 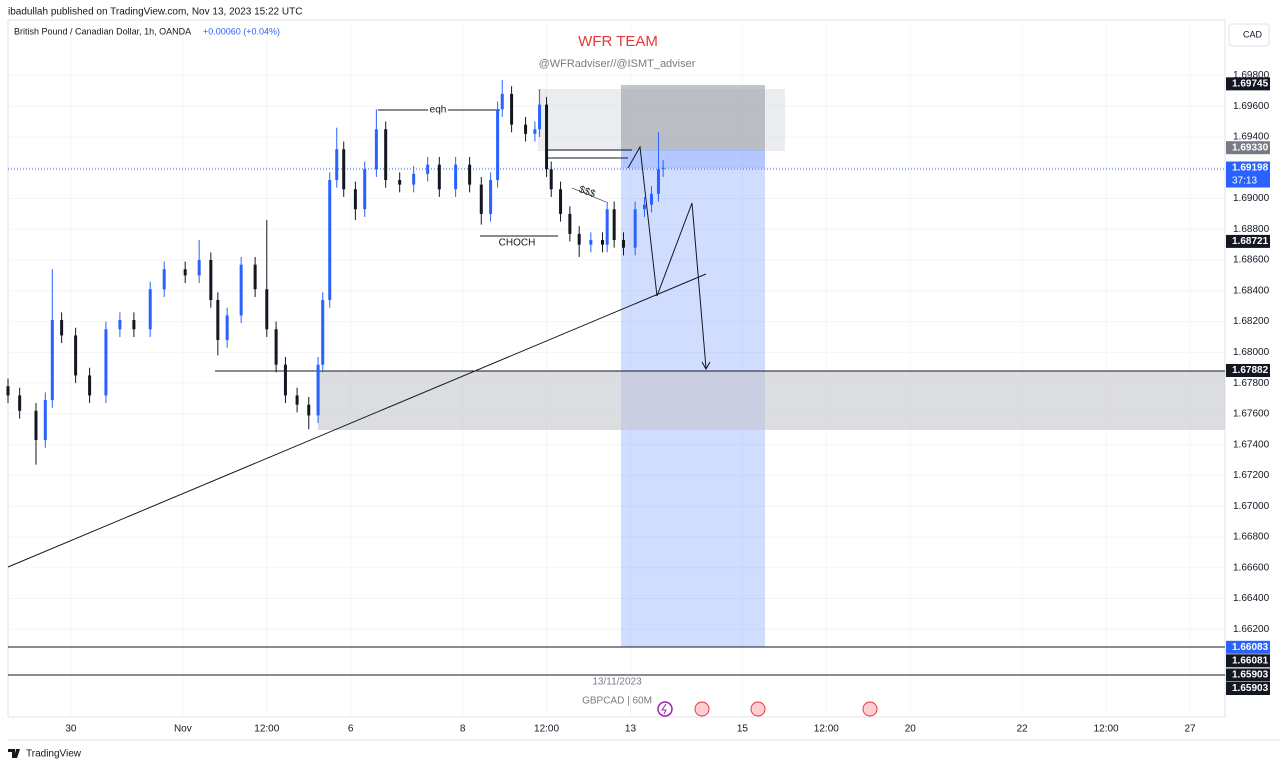 I want to click on liquidity-sweep, so click(x=589, y=195).